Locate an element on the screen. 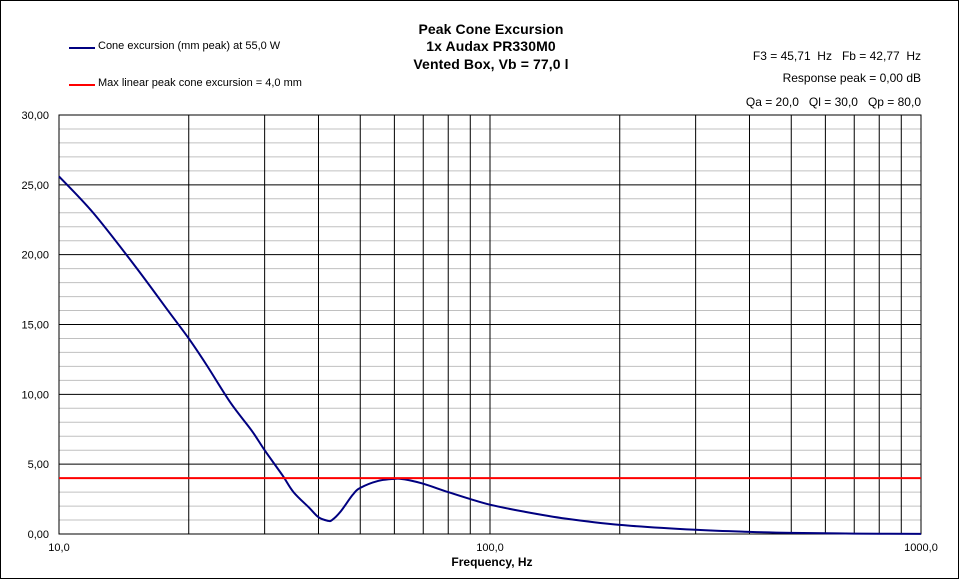 The width and height of the screenshot is (959, 579). y-tick-label: 0,00 is located at coordinates (38, 535).